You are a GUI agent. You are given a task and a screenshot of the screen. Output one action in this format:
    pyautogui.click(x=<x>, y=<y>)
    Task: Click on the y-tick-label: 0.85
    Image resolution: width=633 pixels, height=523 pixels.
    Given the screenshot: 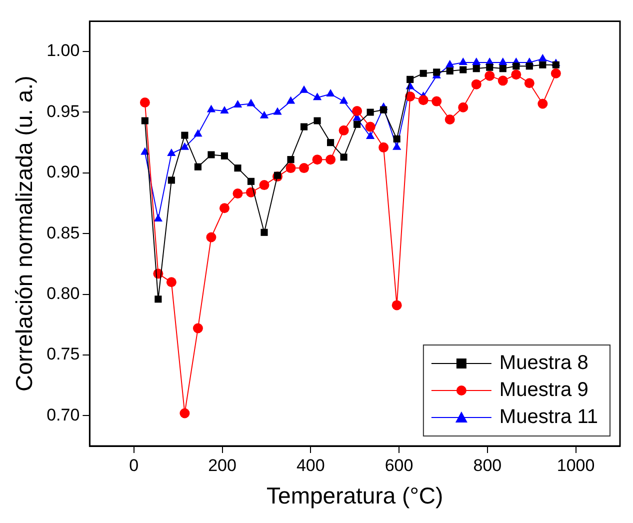 What is the action you would take?
    pyautogui.click(x=63, y=232)
    